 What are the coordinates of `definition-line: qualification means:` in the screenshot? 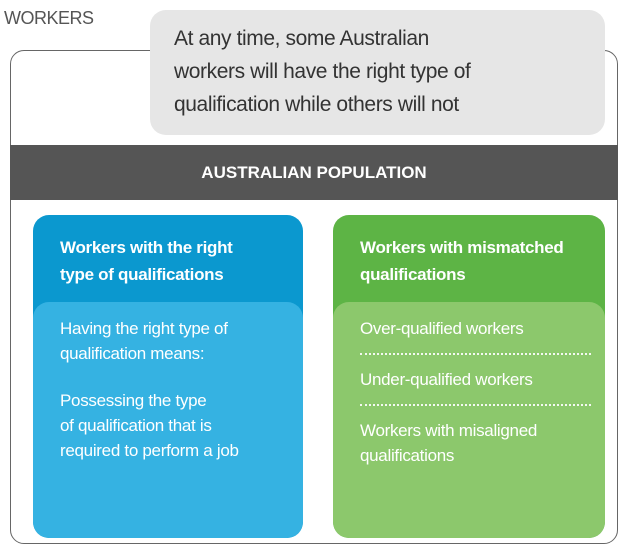 It's located at (132, 353).